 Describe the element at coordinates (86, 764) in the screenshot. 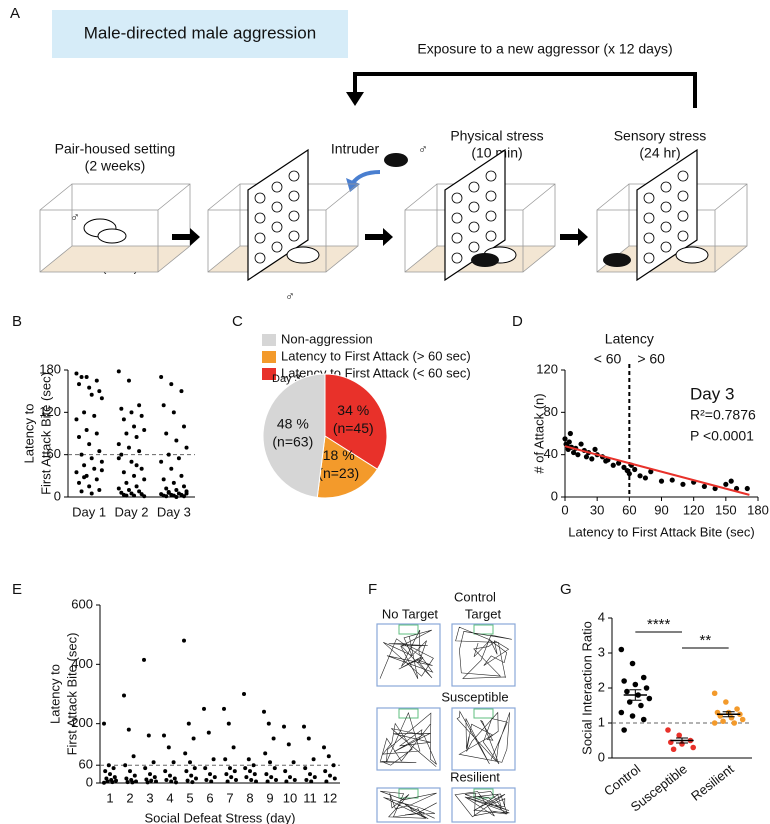

I see `y-tick-label: 60` at that location.